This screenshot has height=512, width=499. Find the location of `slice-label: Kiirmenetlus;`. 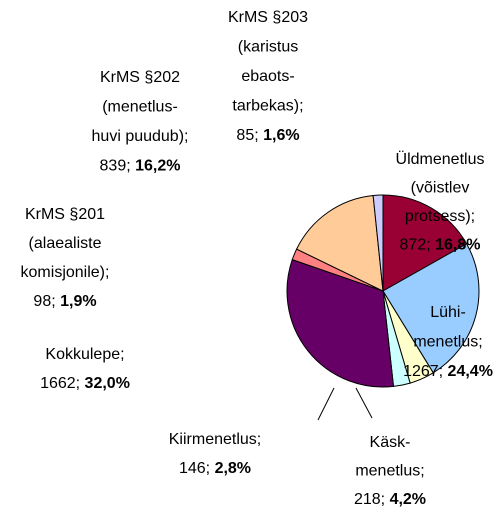

slice-label: Kiirmenetlus; is located at coordinates (215, 439).